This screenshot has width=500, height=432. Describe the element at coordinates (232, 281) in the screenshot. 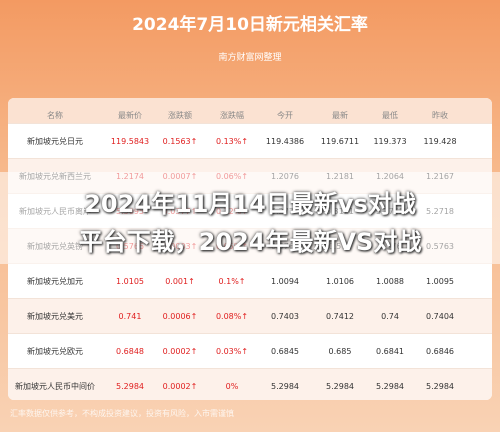

I see `table-cell: 0.1%↑` at that location.